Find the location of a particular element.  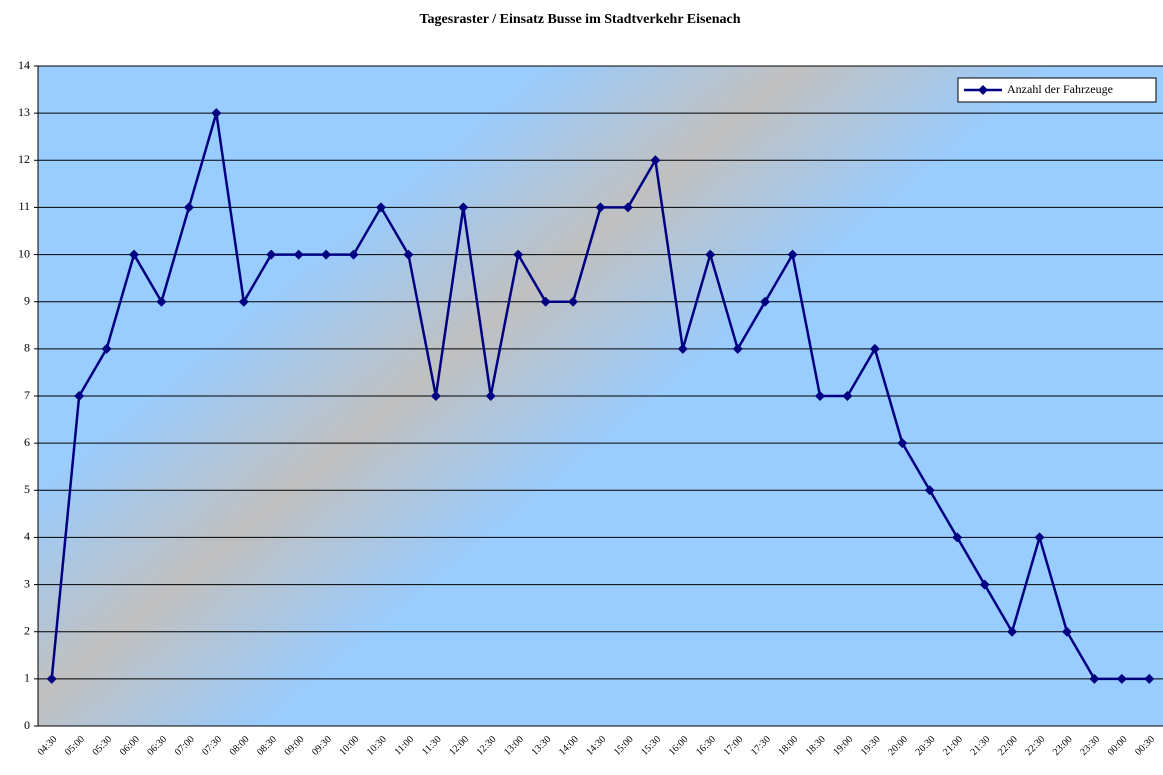

x-tick-label: 06:30 is located at coordinates (157, 746).